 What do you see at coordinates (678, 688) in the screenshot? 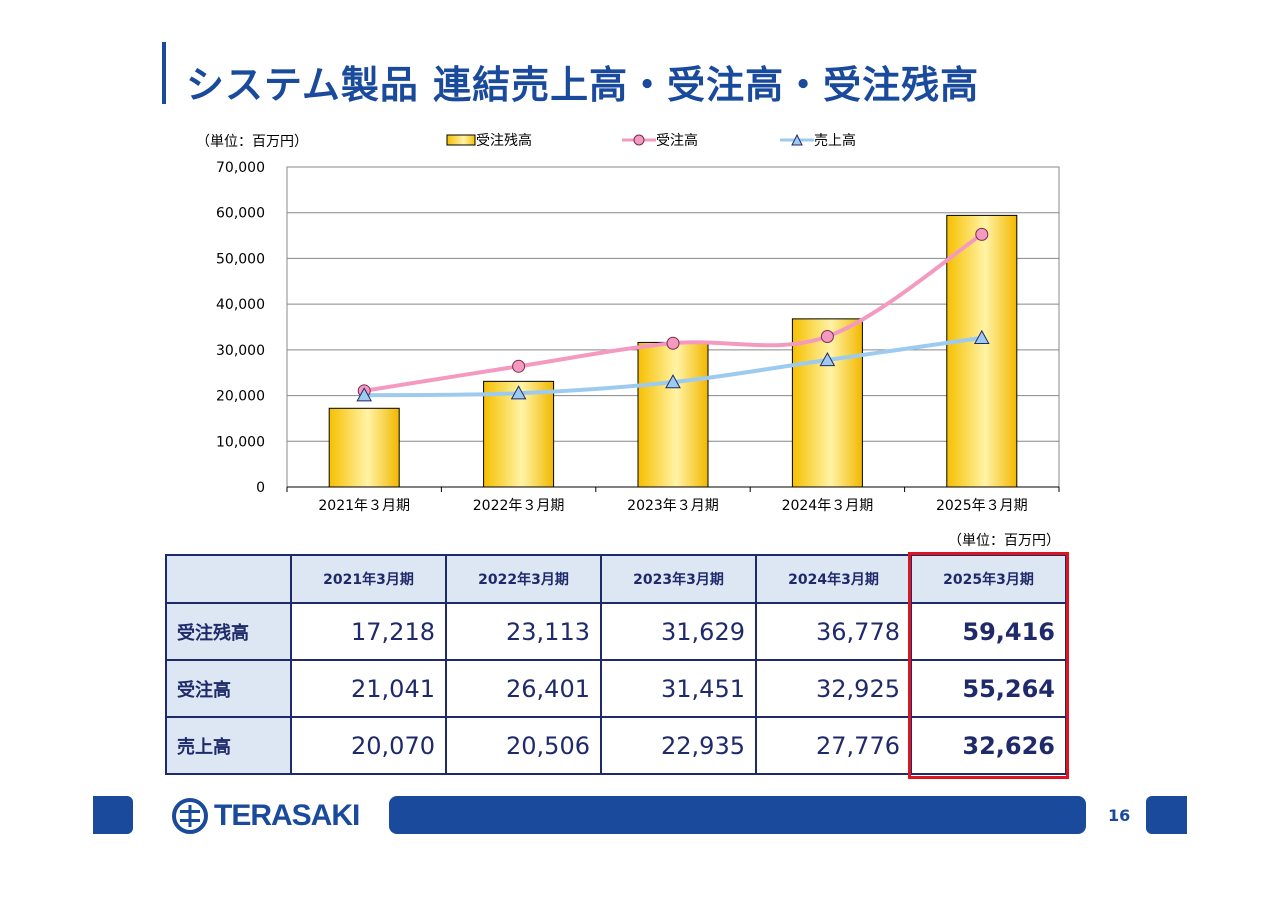
I see `table-cell: 31,451` at bounding box center [678, 688].